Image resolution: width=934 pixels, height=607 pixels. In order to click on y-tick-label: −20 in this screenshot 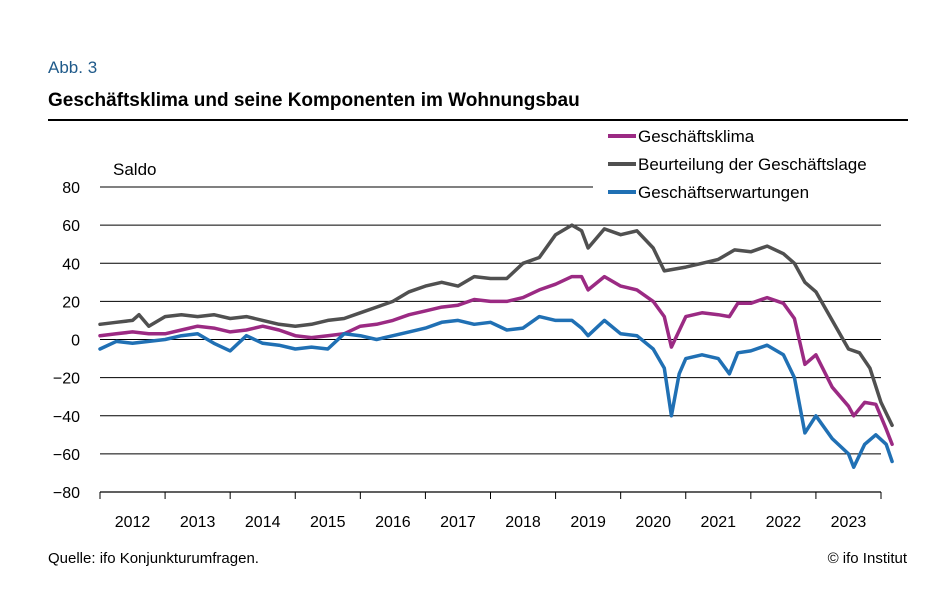, I will do `click(66, 379)`.